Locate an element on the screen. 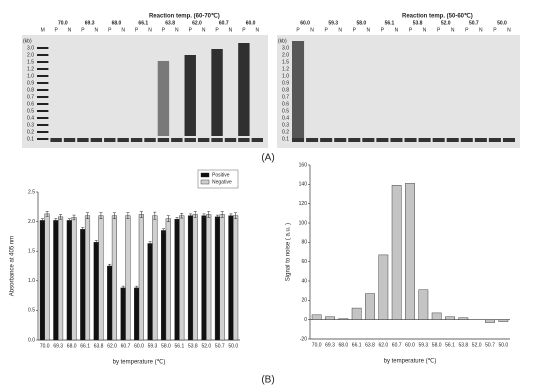 The height and width of the screenshot is (389, 536). x-tick-label: 66.1 is located at coordinates (85, 346).